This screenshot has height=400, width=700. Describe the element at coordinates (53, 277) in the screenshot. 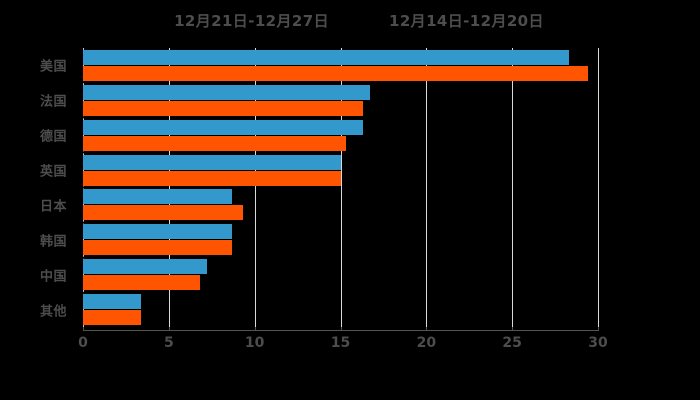

I see `y-tick-label: 中国` at that location.